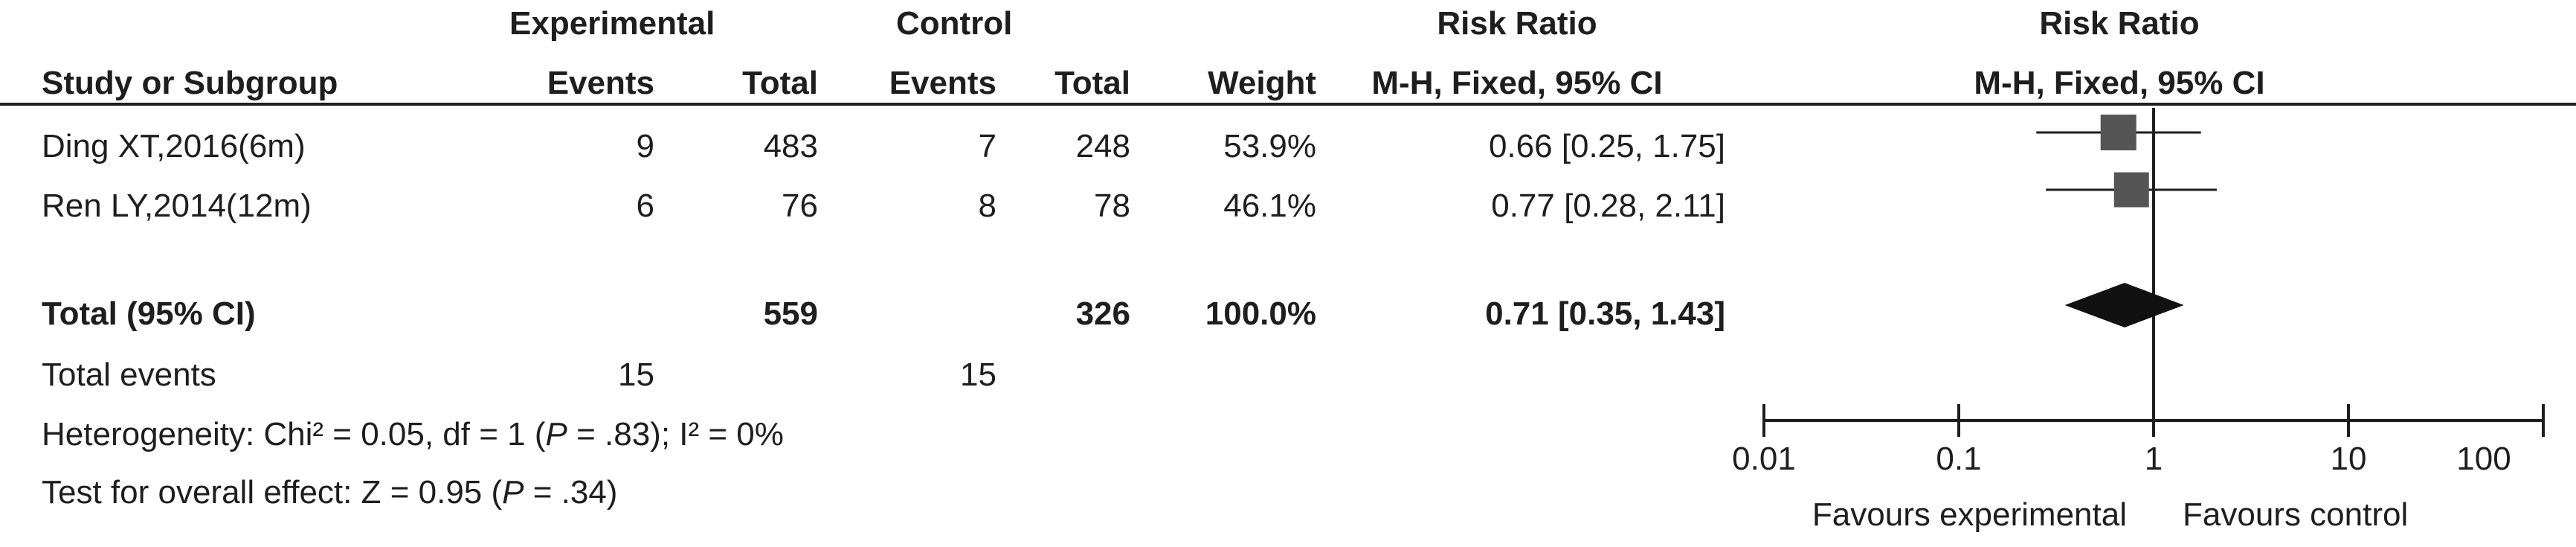  What do you see at coordinates (1606, 146) in the screenshot?
I see `study-risk-ratio: 0.66 [0.25, 1.75]` at bounding box center [1606, 146].